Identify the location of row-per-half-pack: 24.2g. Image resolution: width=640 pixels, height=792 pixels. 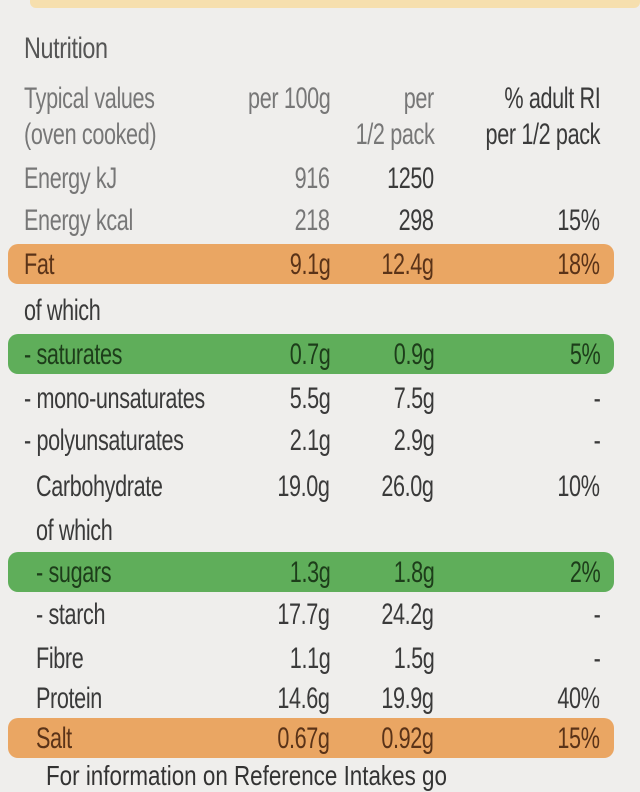
(408, 614).